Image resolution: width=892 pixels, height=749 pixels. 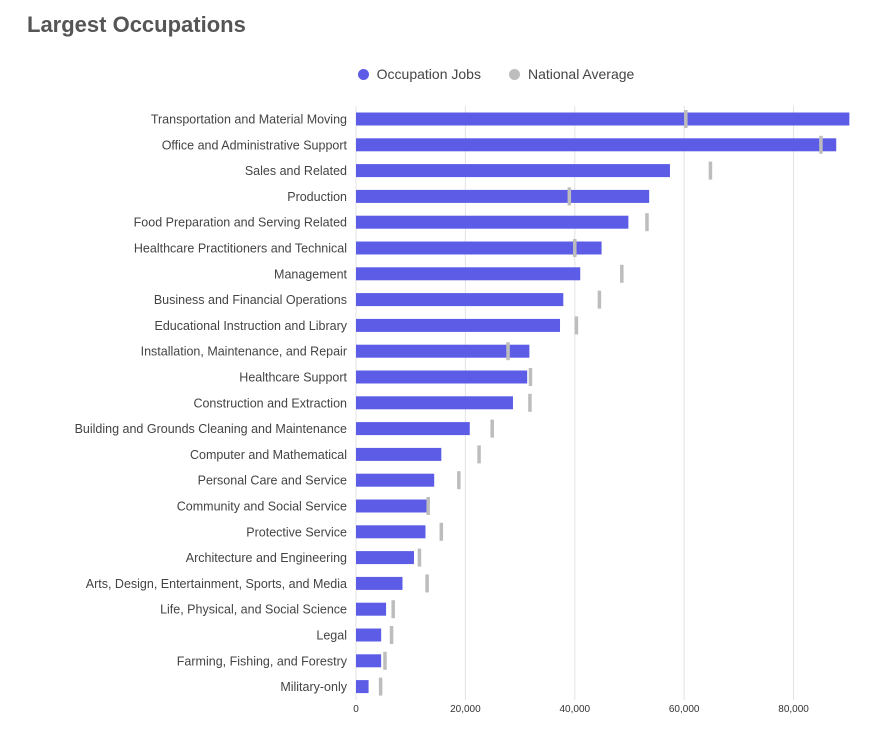 I want to click on x-tick-label-4: 80,000, so click(x=793, y=709).